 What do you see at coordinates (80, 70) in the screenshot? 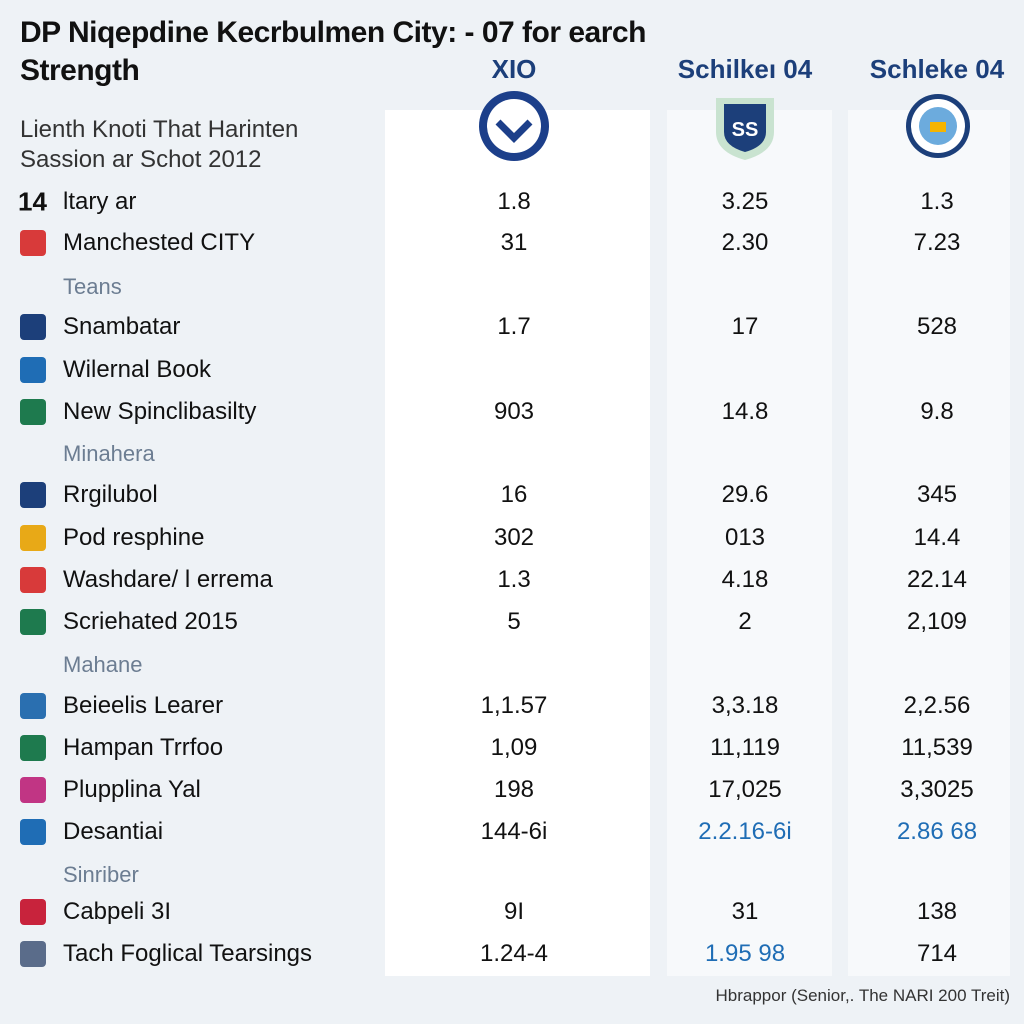
I see `title: Strength` at bounding box center [80, 70].